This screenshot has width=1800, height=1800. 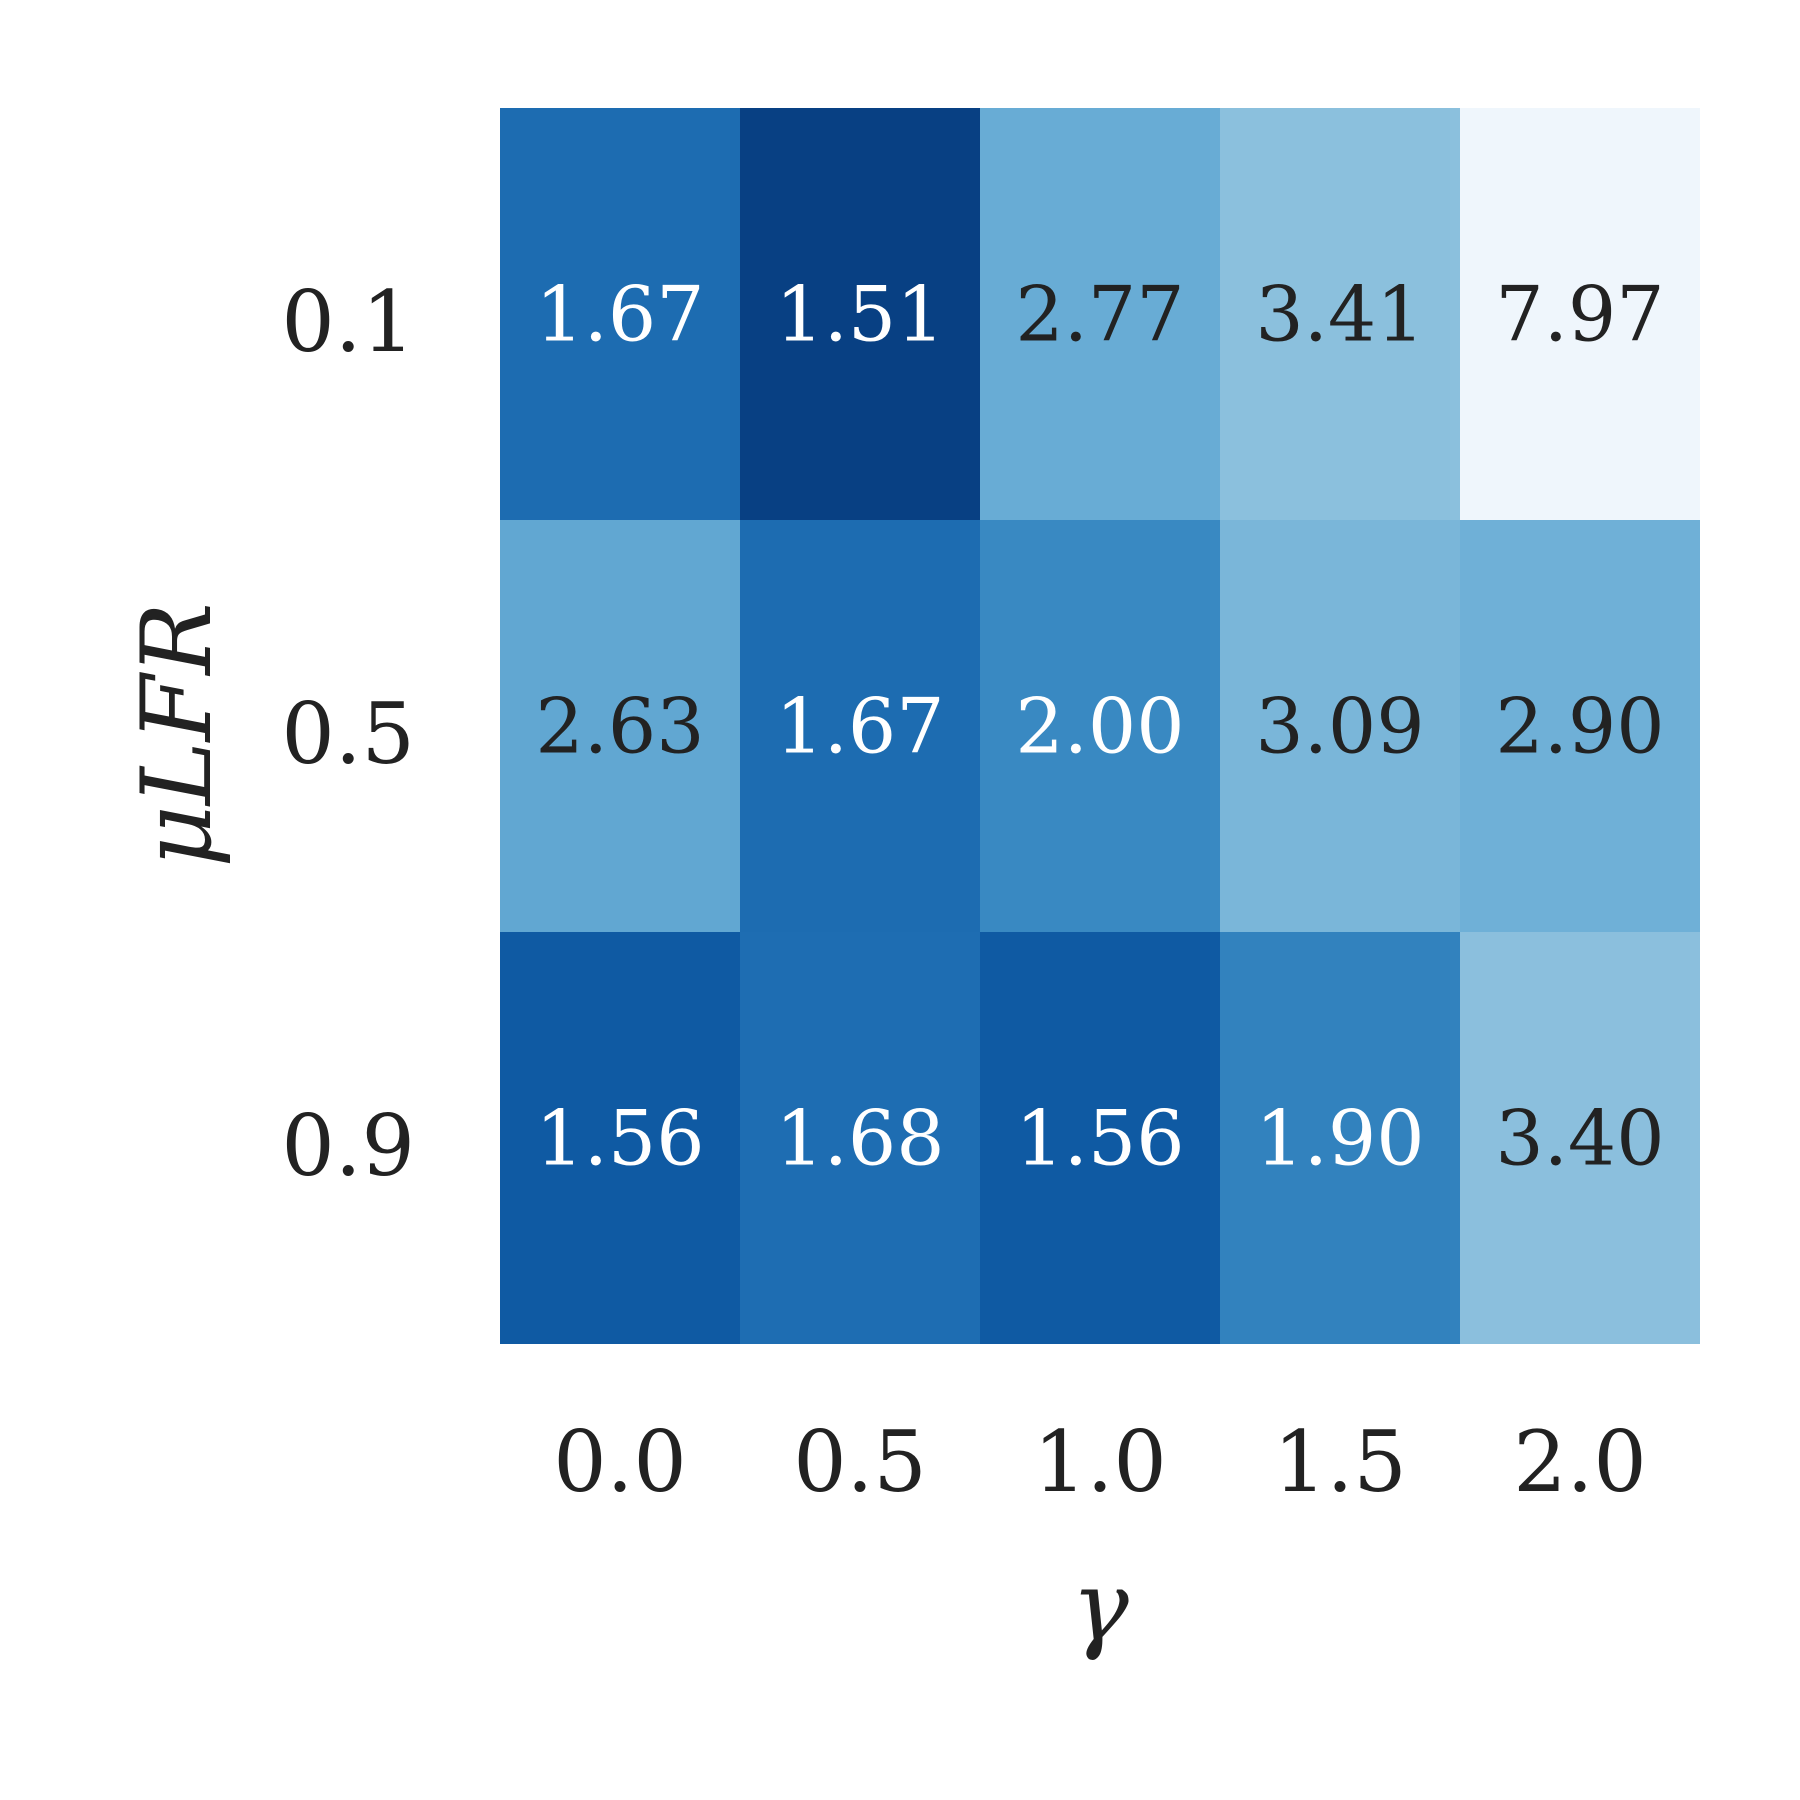 I want to click on heatmap-cell-r2-c3, so click(x=1340, y=1138).